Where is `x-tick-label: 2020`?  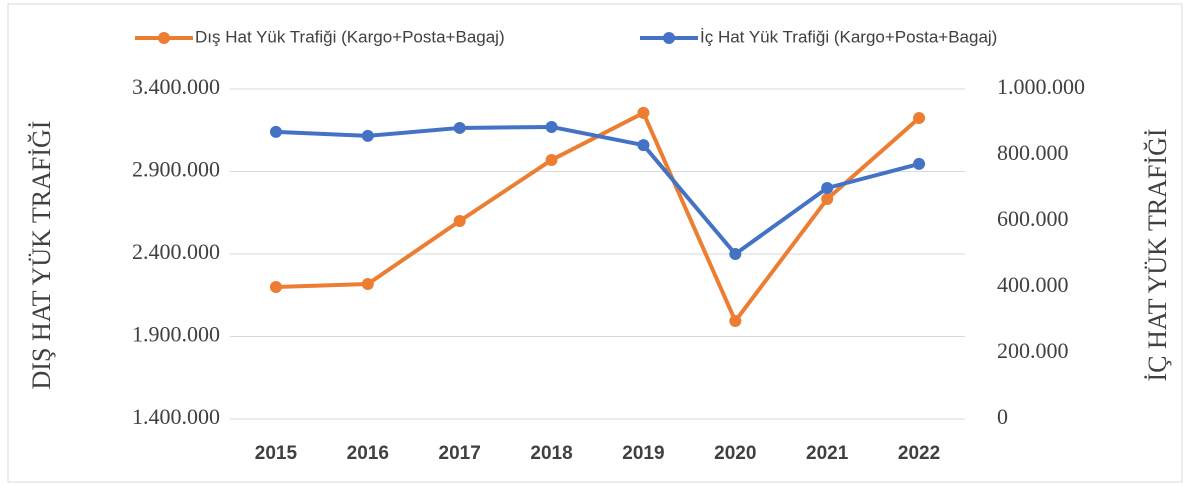
x-tick-label: 2020 is located at coordinates (735, 453).